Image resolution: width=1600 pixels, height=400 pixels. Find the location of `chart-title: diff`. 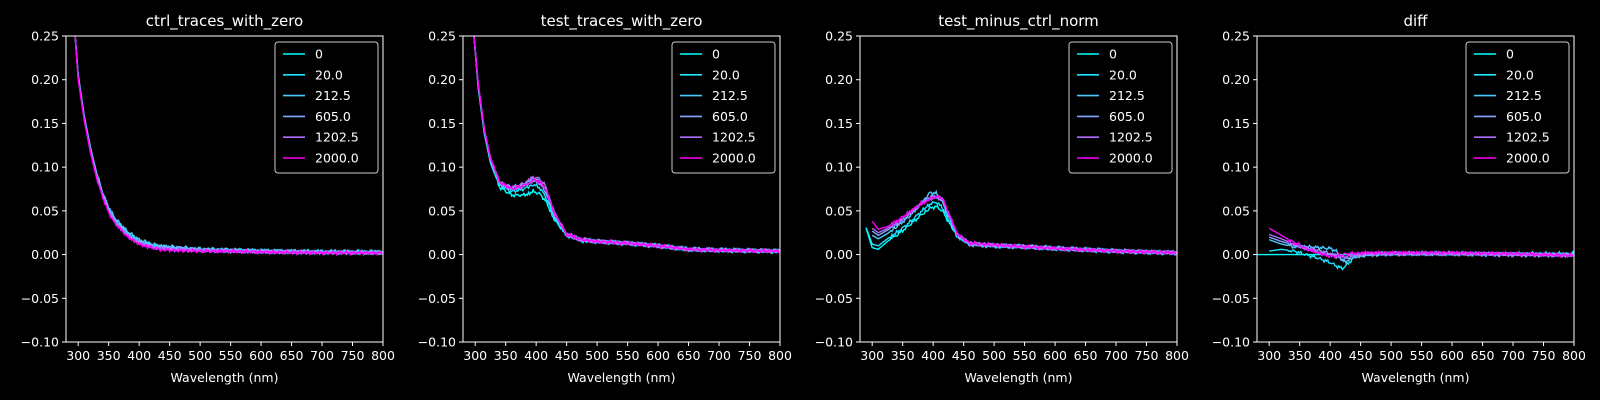

chart-title: diff is located at coordinates (1415, 21).